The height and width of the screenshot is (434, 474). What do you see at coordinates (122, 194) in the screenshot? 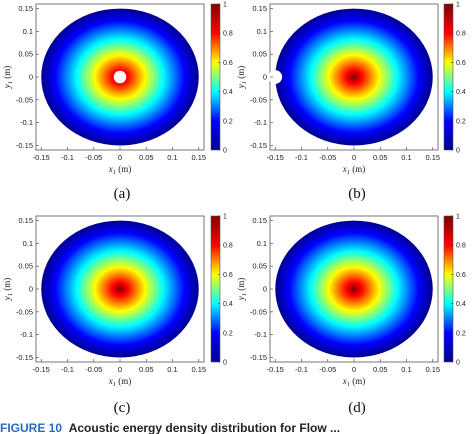
I see `panel-label: (a)` at bounding box center [122, 194].